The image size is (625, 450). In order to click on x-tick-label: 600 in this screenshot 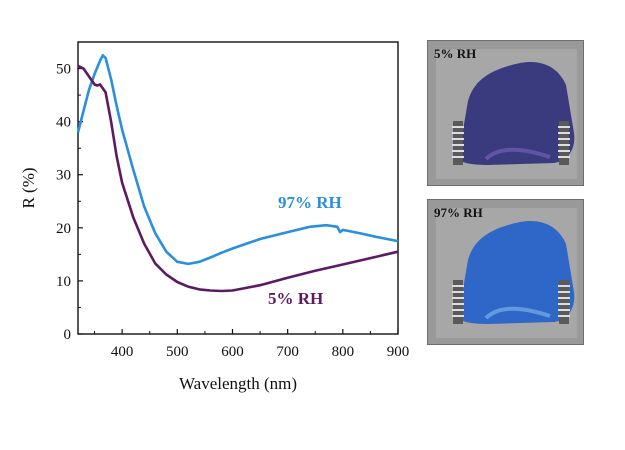, I will do `click(232, 352)`.